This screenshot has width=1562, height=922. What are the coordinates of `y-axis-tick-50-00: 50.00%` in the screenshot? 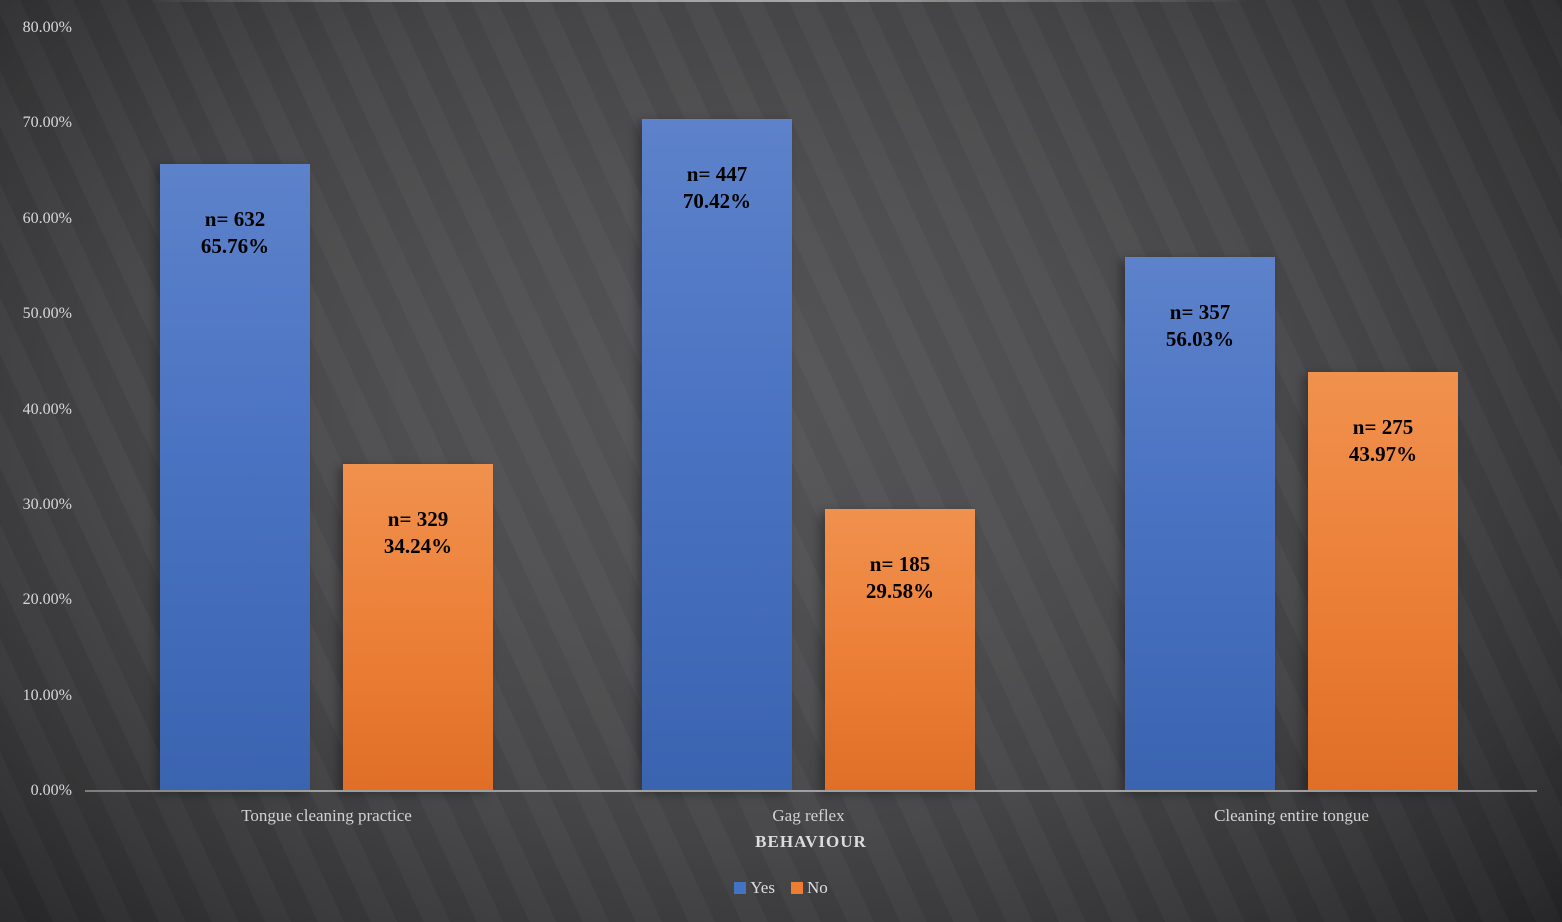 It's located at (47, 314).